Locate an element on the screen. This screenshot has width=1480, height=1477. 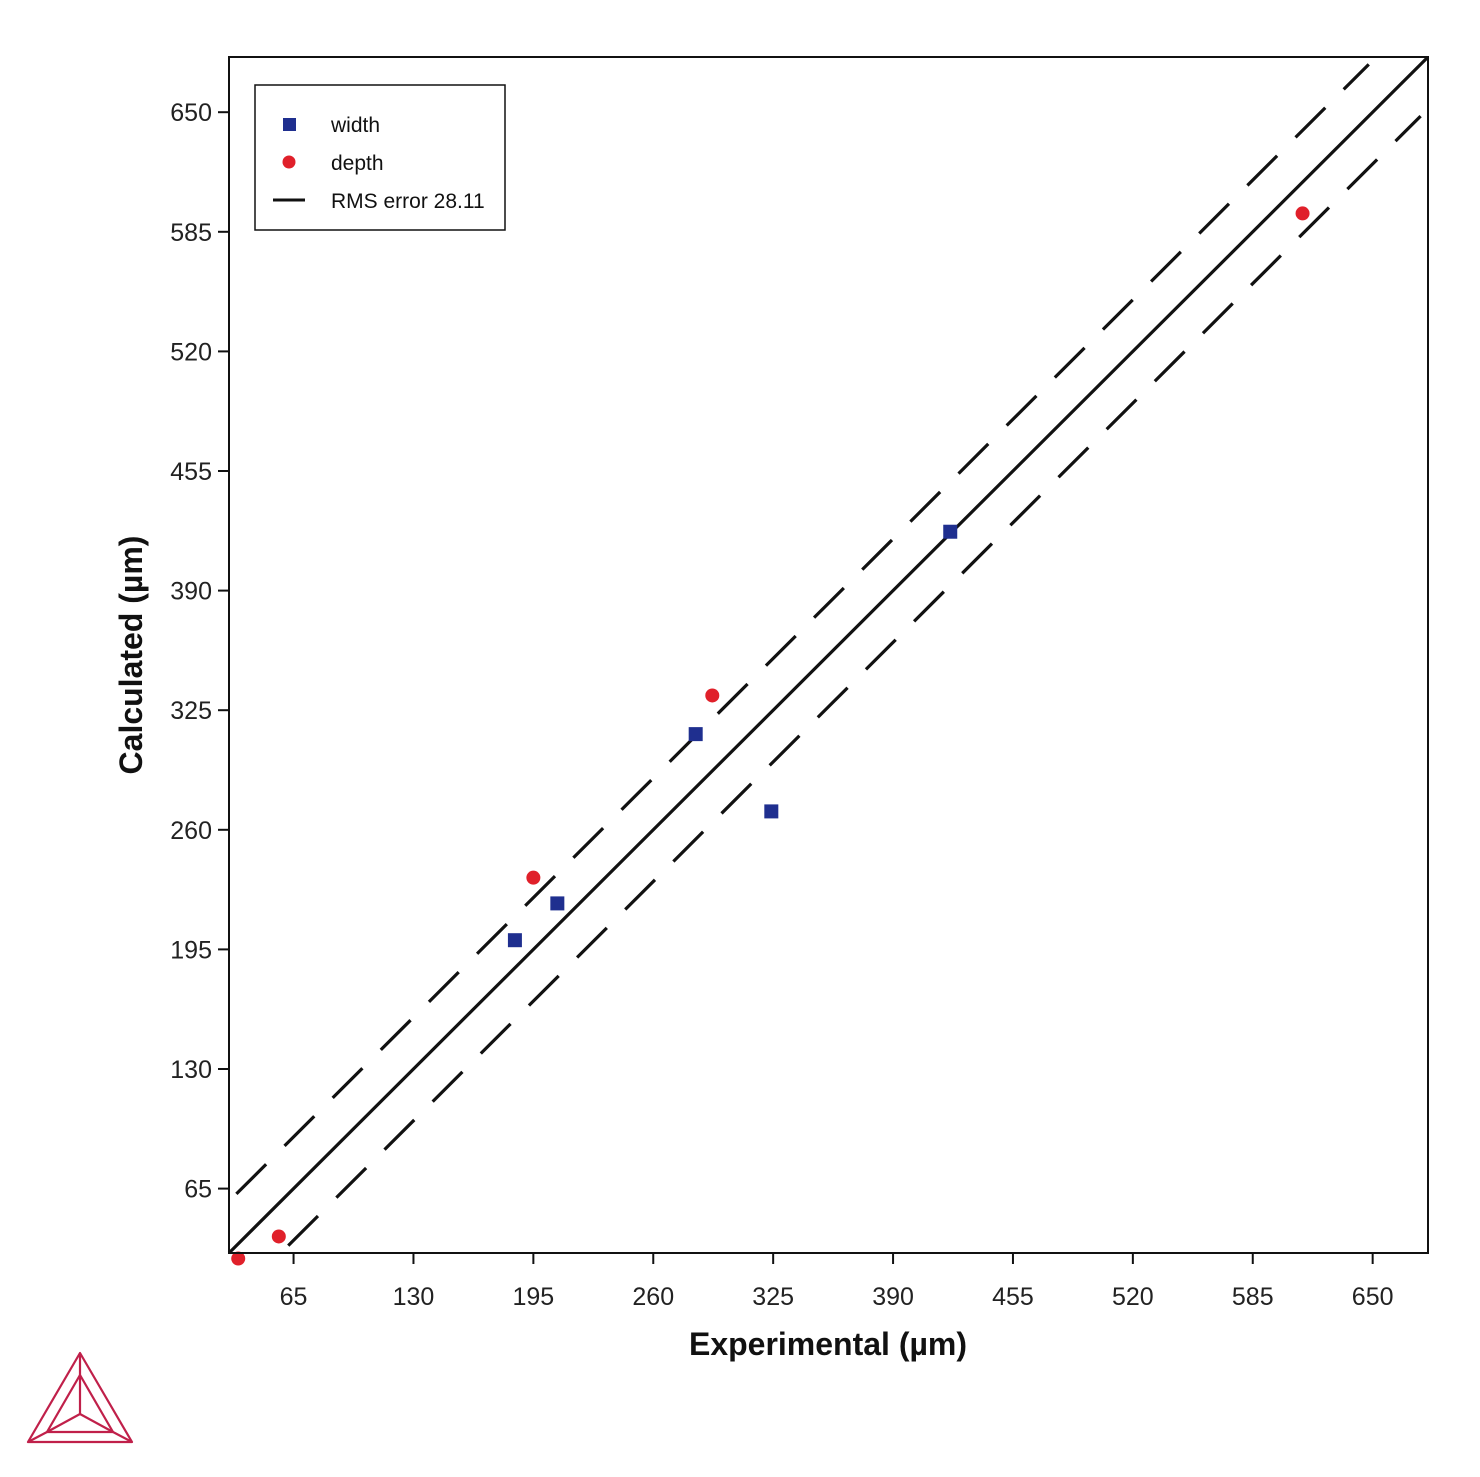
legend: width depth RMS error 28.11 is located at coordinates (380, 157).